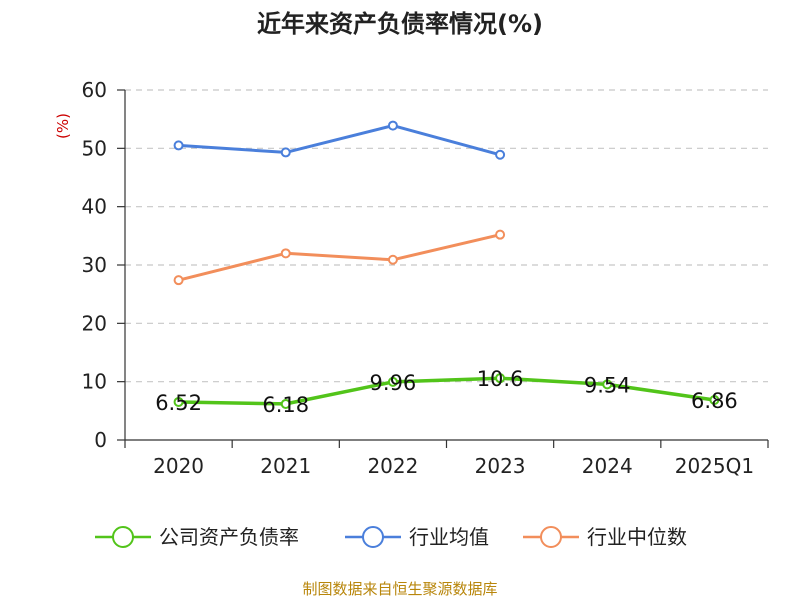 This screenshot has height=600, width=800. I want to click on data-label-2023: 10.6, so click(500, 379).